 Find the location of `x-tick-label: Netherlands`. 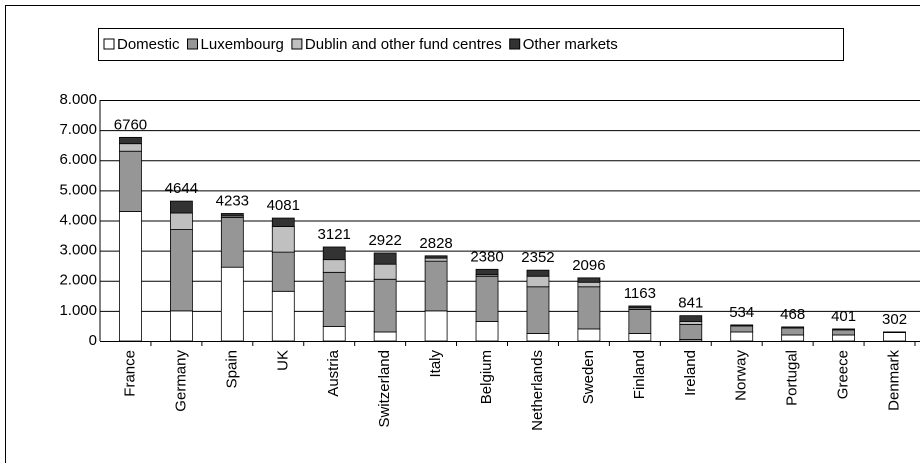

x-tick-label: Netherlands is located at coordinates (537, 390).